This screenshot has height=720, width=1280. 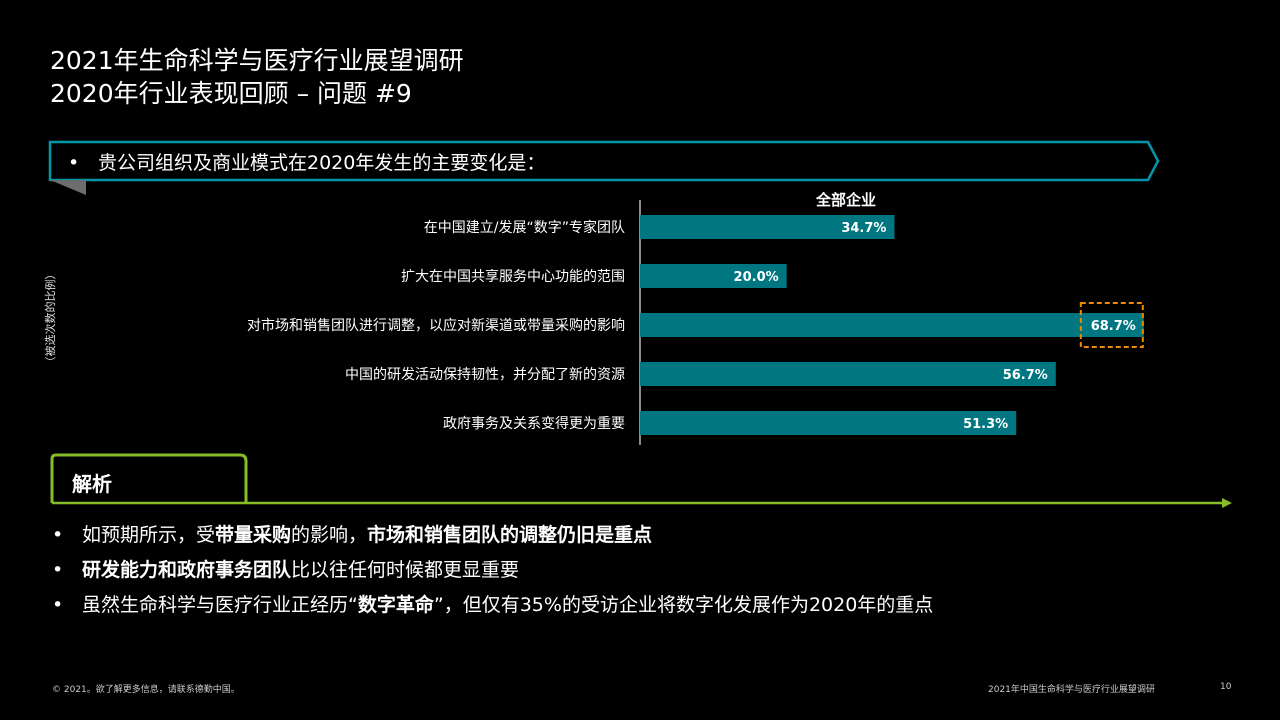 What do you see at coordinates (253, 535) in the screenshot?
I see `emphasis-text: 带量采购` at bounding box center [253, 535].